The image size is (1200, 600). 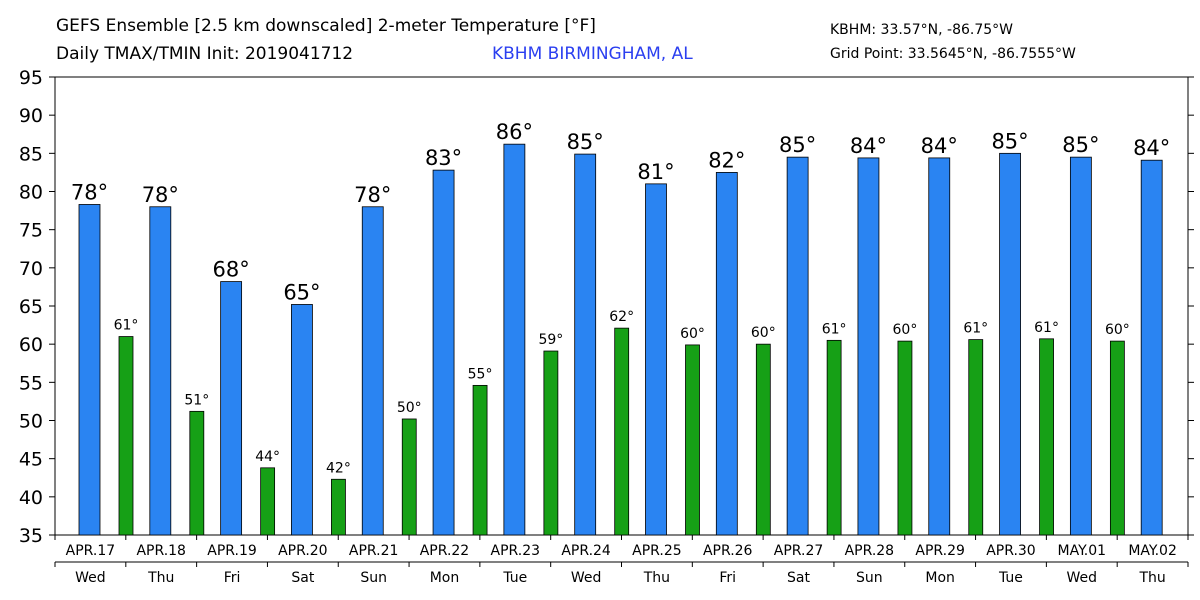 I want to click on tmax-data-label: 65°, so click(x=301, y=292).